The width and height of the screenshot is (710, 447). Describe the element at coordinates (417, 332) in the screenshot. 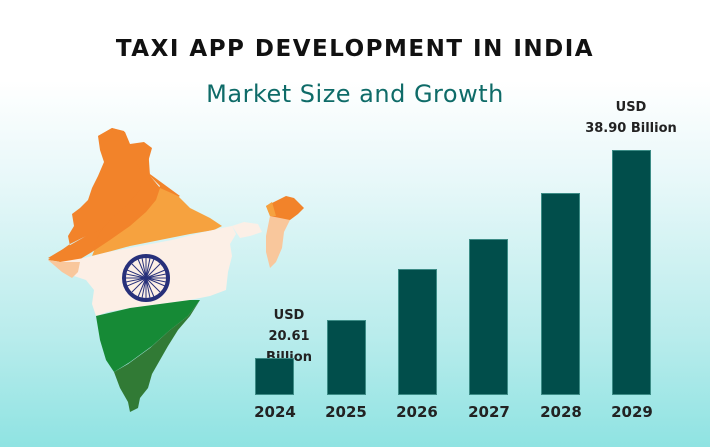

I see `bar-2026` at that location.